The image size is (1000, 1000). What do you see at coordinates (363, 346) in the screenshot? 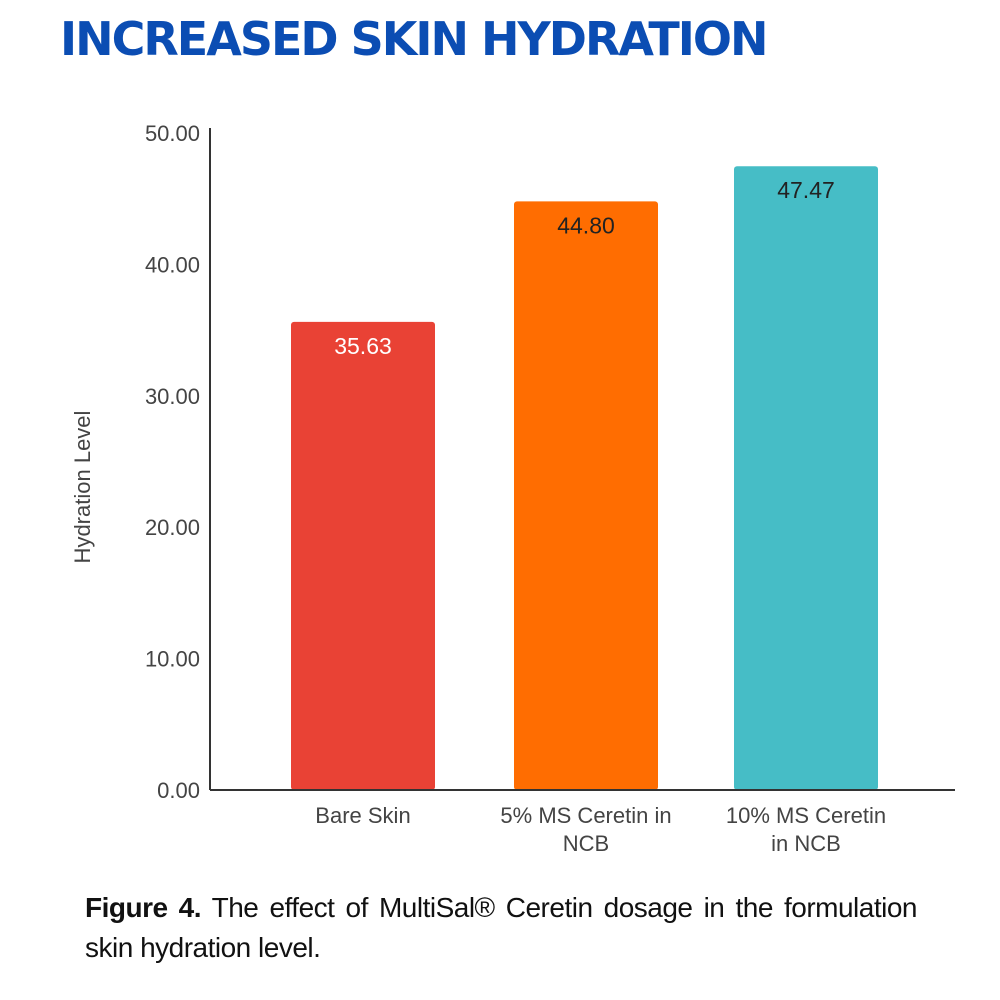
I see `data-label: 35.63` at bounding box center [363, 346].